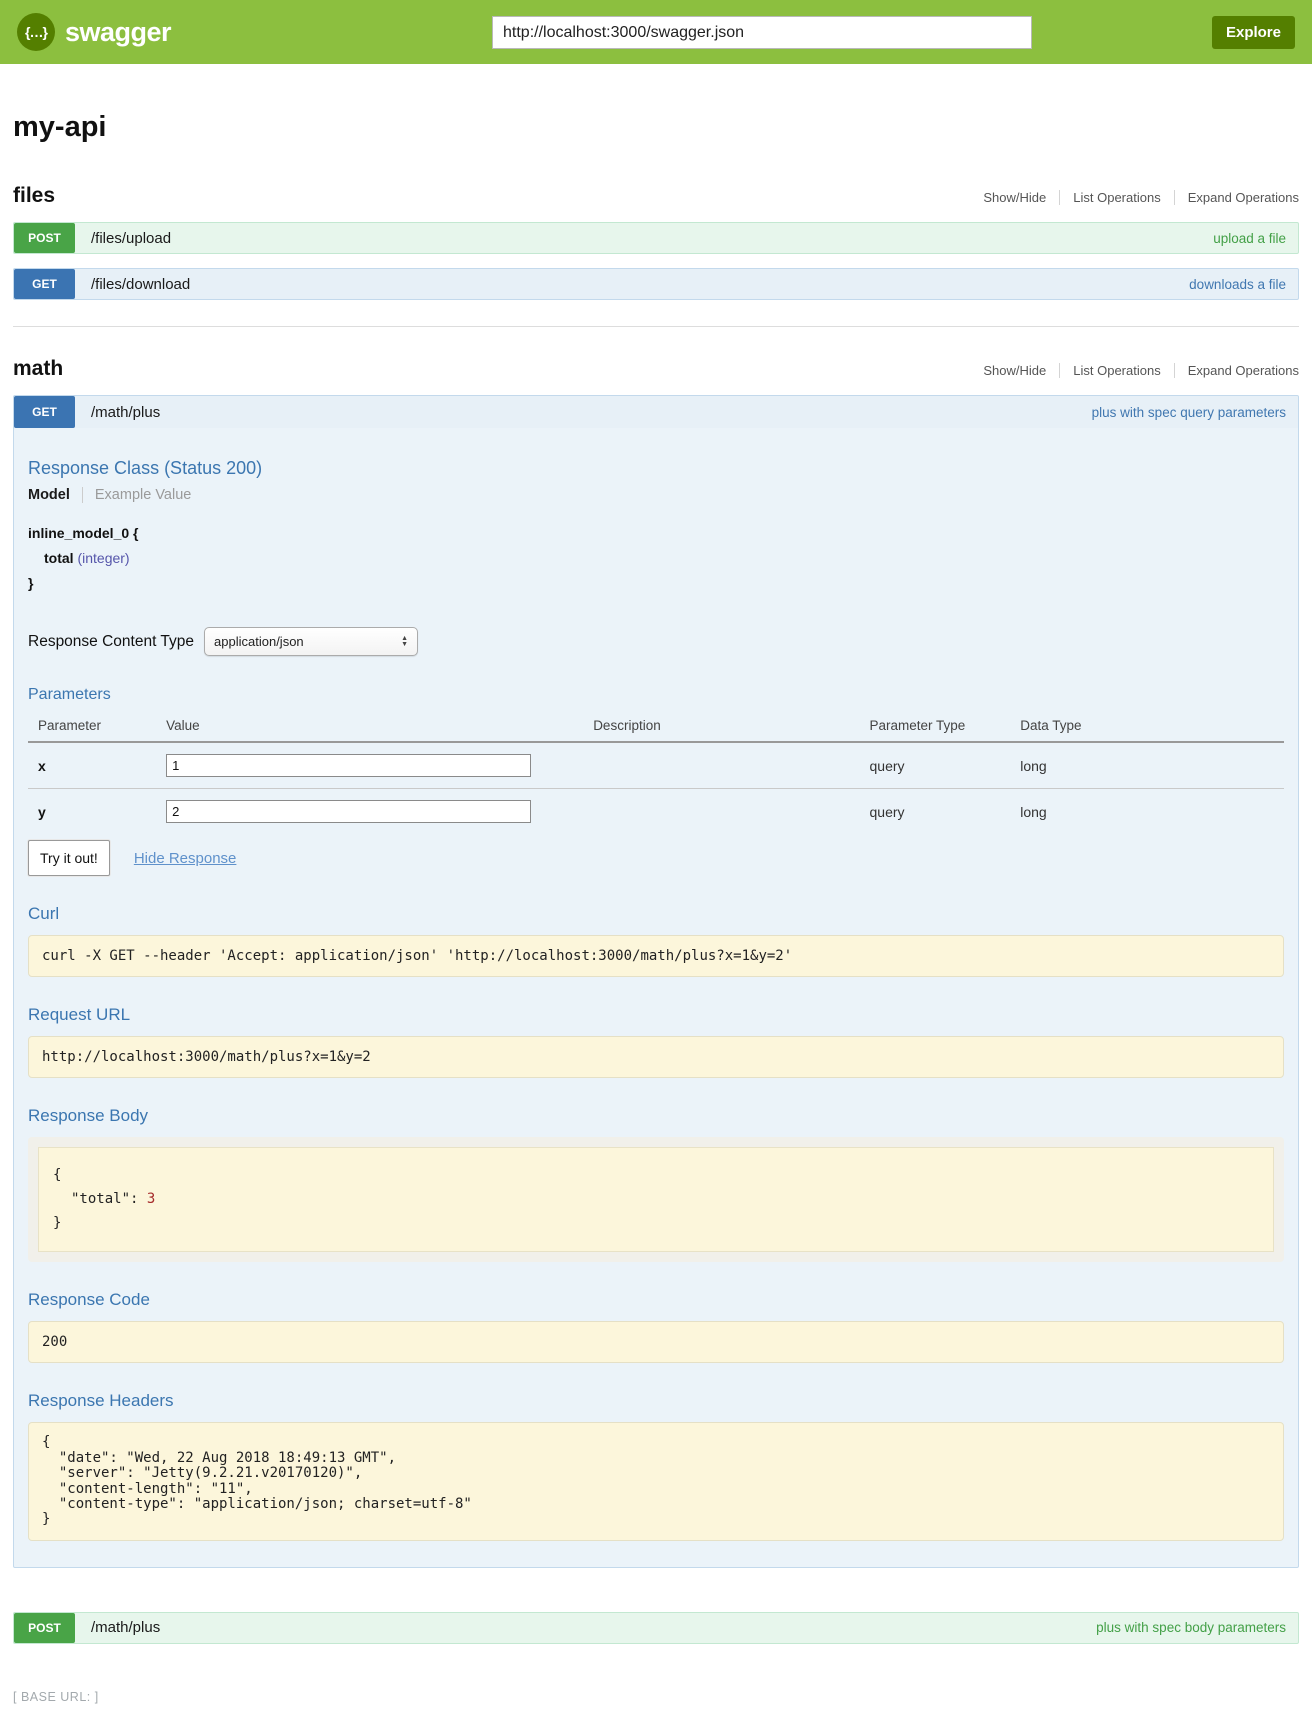 The height and width of the screenshot is (1730, 1312). What do you see at coordinates (1015, 370) in the screenshot?
I see `math-show-hide-link: Show/Hide` at bounding box center [1015, 370].